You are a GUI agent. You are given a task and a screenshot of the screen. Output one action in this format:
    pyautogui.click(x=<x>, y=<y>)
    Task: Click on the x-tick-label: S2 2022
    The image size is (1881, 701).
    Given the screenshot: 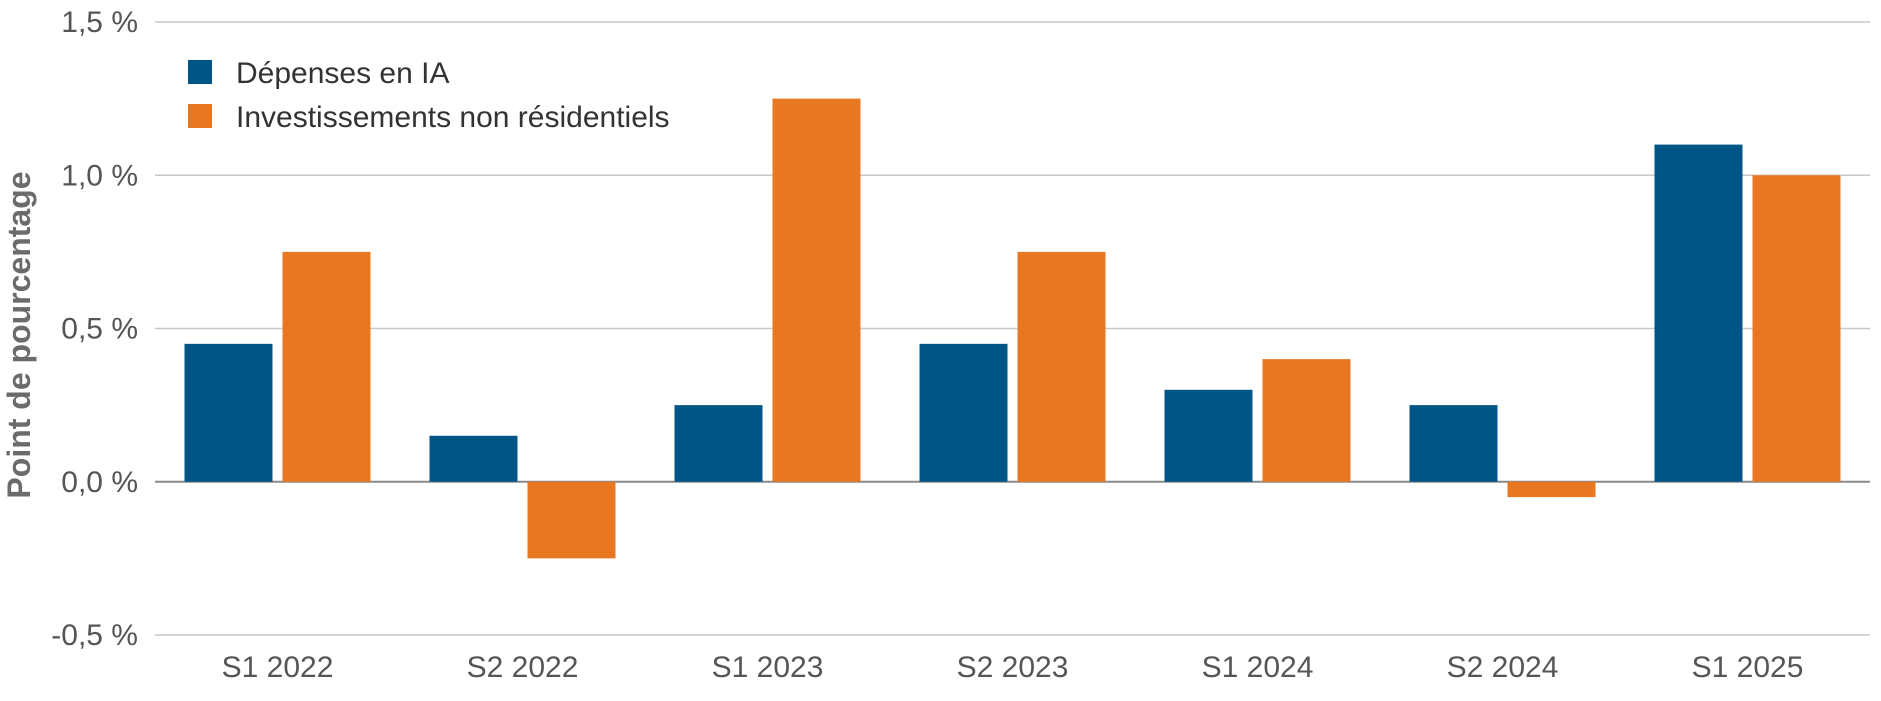 What is the action you would take?
    pyautogui.click(x=523, y=667)
    